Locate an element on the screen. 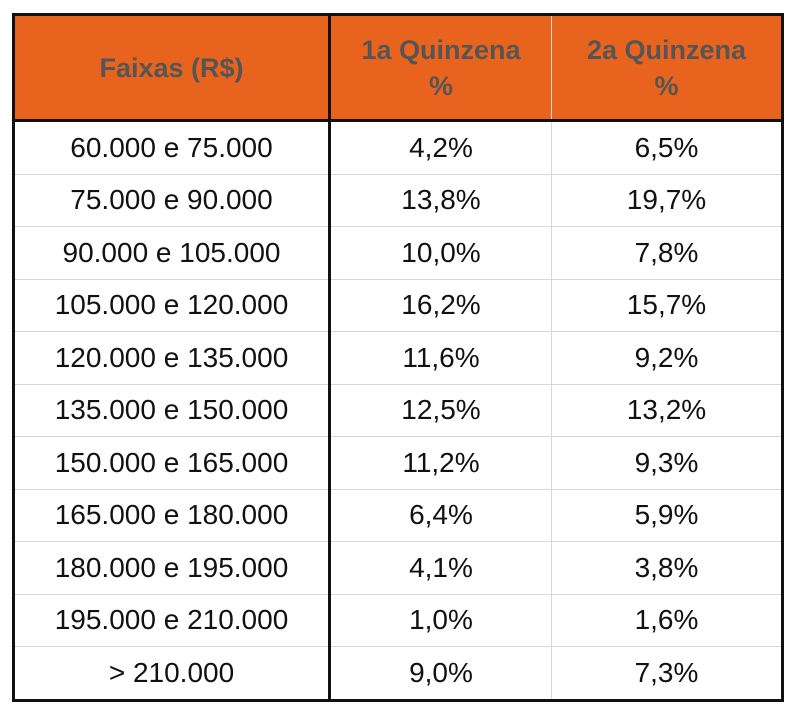 Image resolution: width=800 pixels, height=711 pixels. table-row: 75.000 e 90.000 13,8% 19,7% is located at coordinates (398, 200).